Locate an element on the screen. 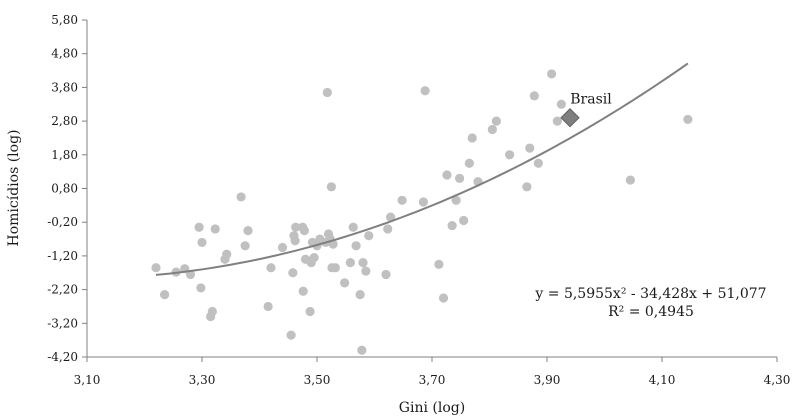 The height and width of the screenshot is (417, 797). x-tick-label: 4,10 is located at coordinates (662, 380).